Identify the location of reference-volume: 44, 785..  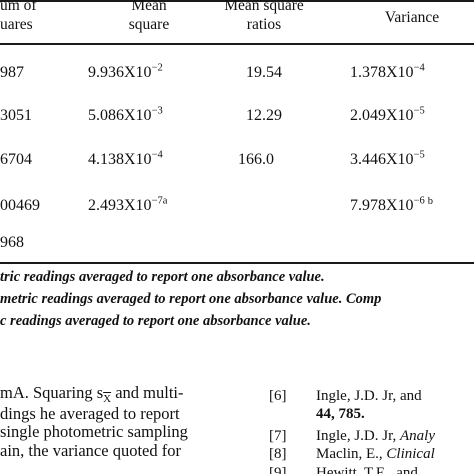
(340, 414).